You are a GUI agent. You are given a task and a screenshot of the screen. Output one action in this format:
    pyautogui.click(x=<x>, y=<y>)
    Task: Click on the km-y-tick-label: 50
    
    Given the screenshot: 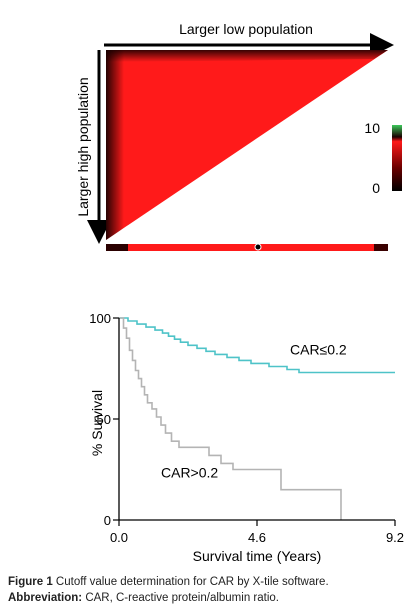 What is the action you would take?
    pyautogui.click(x=104, y=419)
    